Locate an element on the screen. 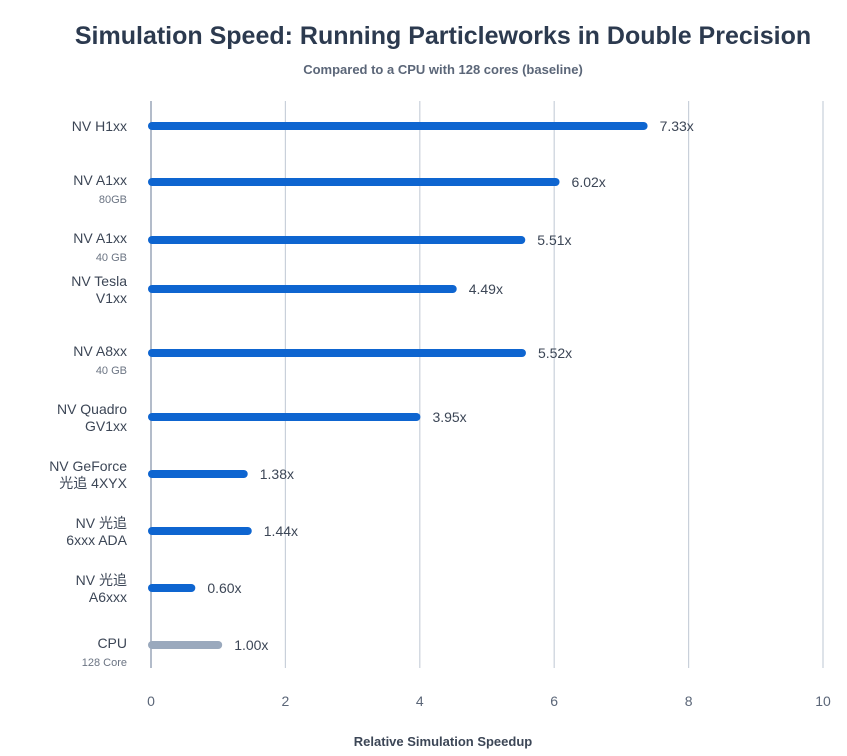 The image size is (847, 756). x-axis-title: Relative Simulation Speedup is located at coordinates (443, 741).